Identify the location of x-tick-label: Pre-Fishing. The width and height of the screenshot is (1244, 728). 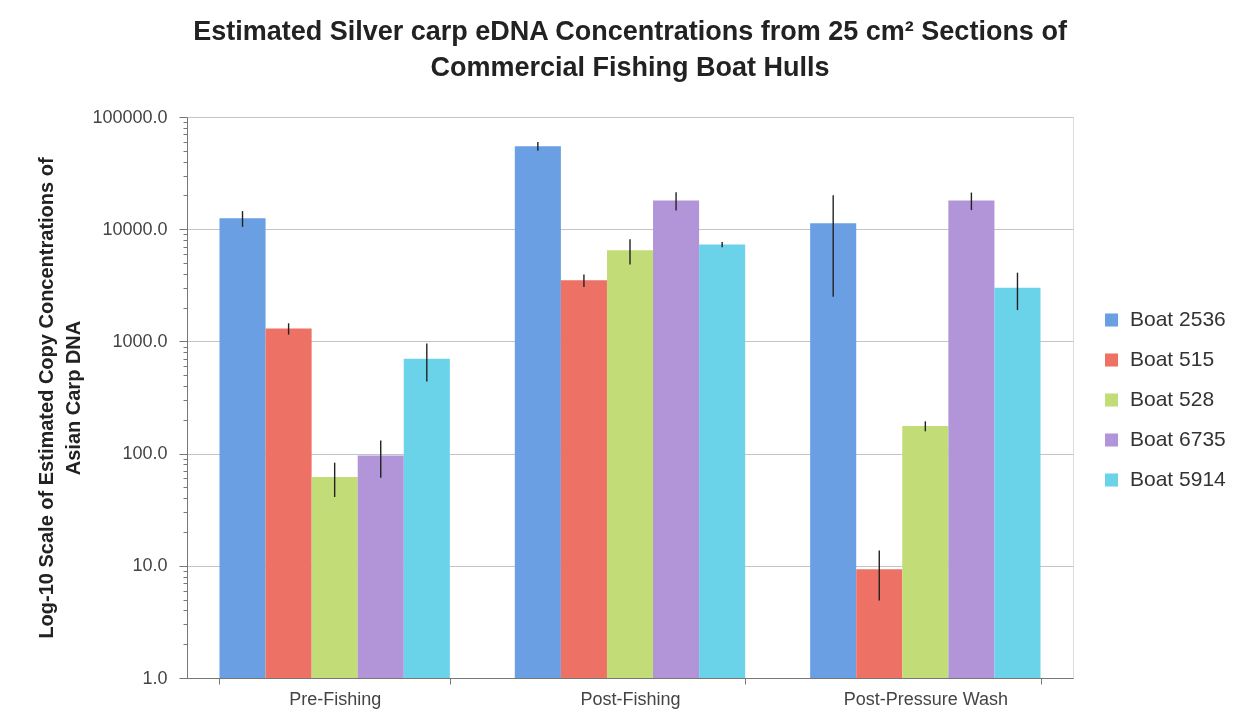
(335, 698).